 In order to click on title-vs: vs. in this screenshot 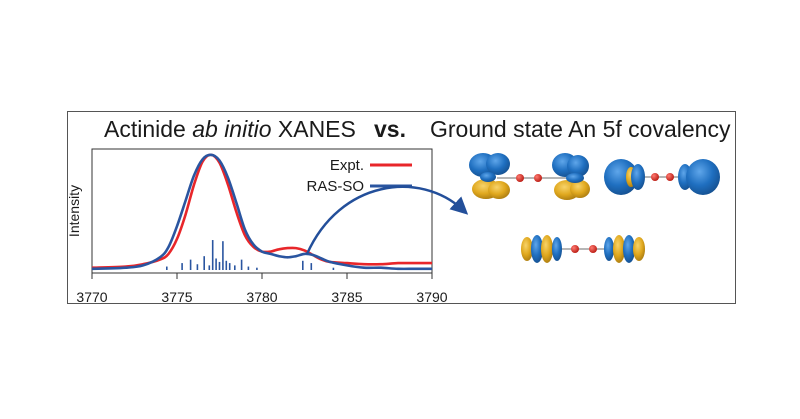, I will do `click(390, 129)`.